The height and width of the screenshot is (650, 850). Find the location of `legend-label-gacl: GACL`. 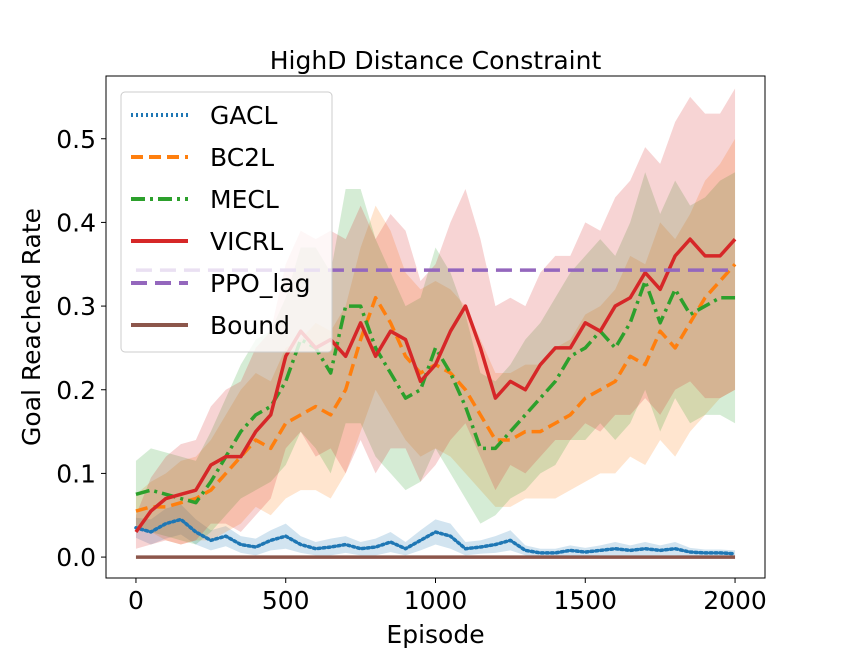

legend-label-gacl: GACL is located at coordinates (243, 115).